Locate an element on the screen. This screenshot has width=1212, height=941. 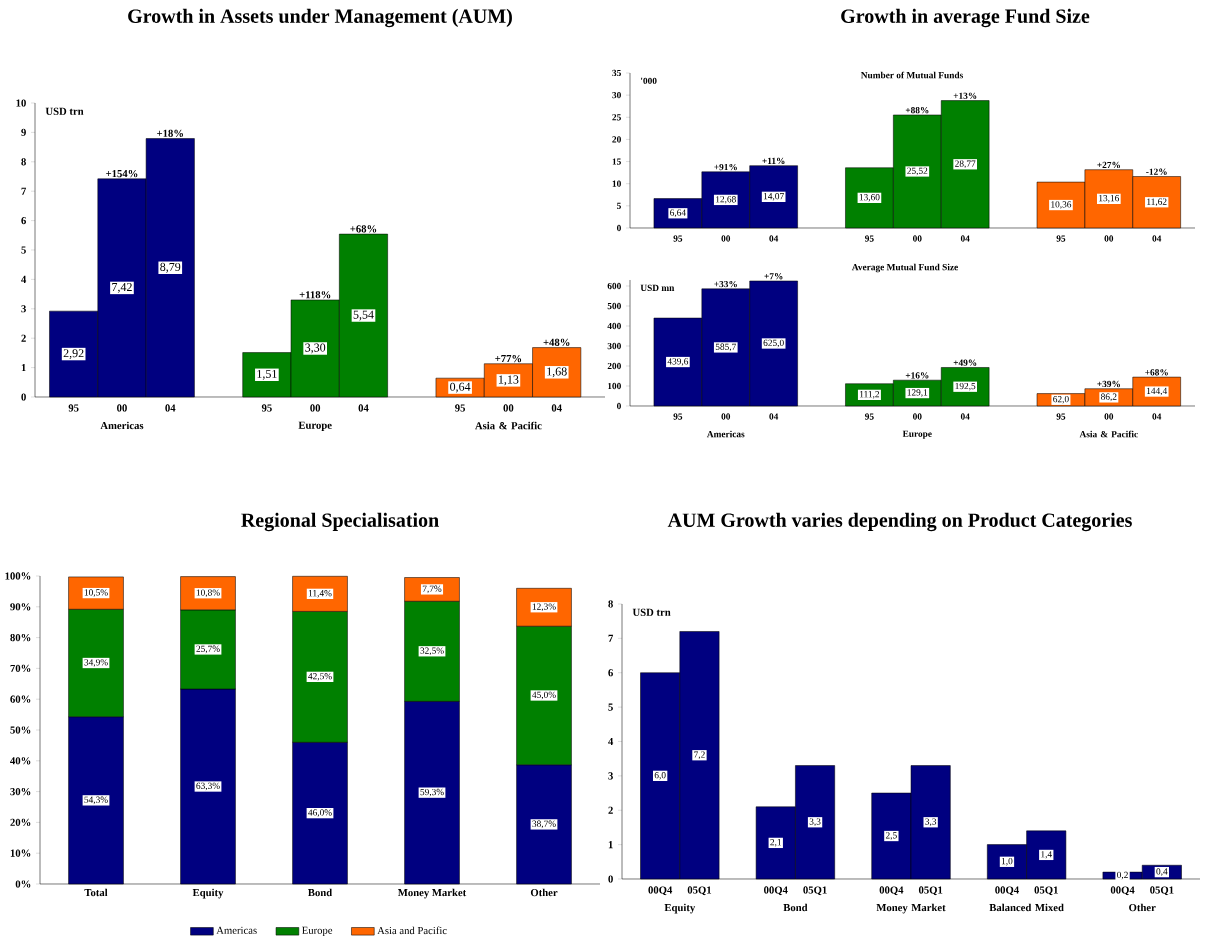
chart-title: Growth in Assets under Management (AUM) is located at coordinates (320, 17).